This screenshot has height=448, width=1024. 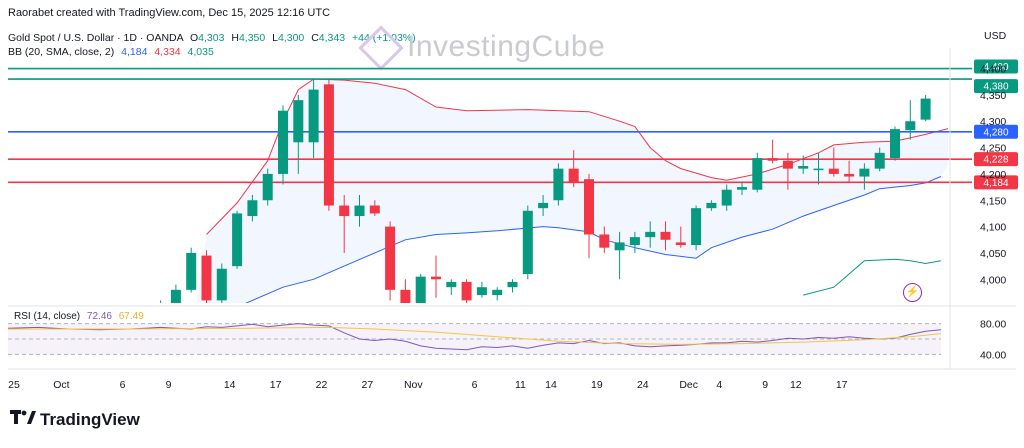 I want to click on low-value: 4,300, so click(x=291, y=38).